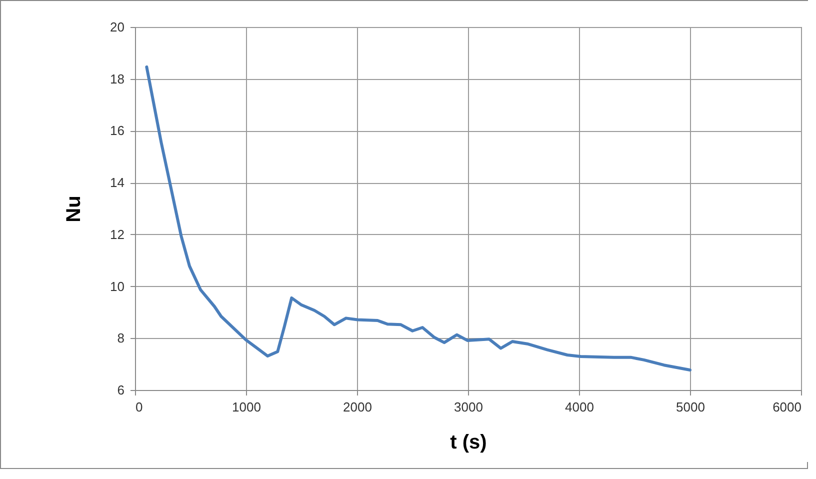  I want to click on y-tick-label: 8, so click(120, 338).